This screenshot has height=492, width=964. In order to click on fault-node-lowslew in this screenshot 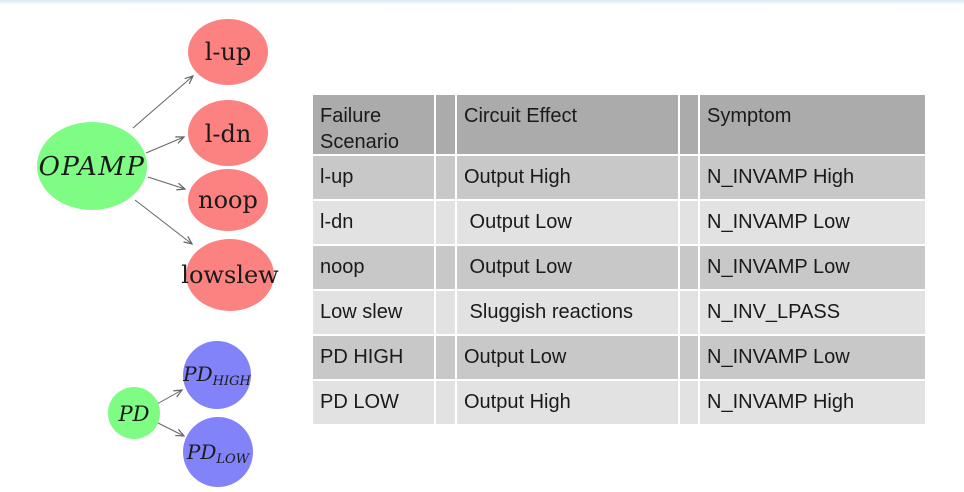, I will do `click(230, 275)`.